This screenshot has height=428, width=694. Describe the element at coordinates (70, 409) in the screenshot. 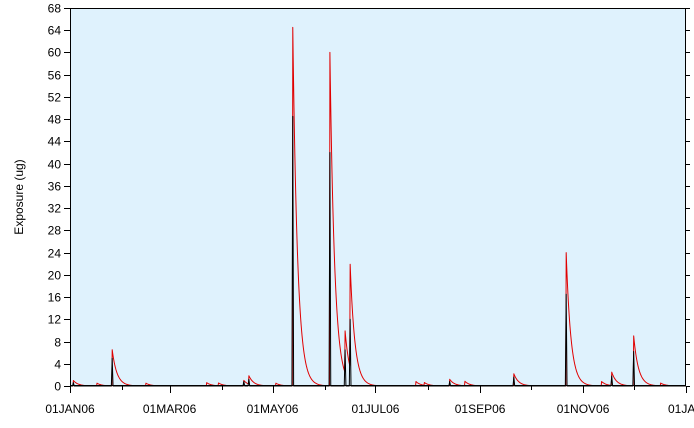

I see `x-tick-label: 01JAN06` at that location.